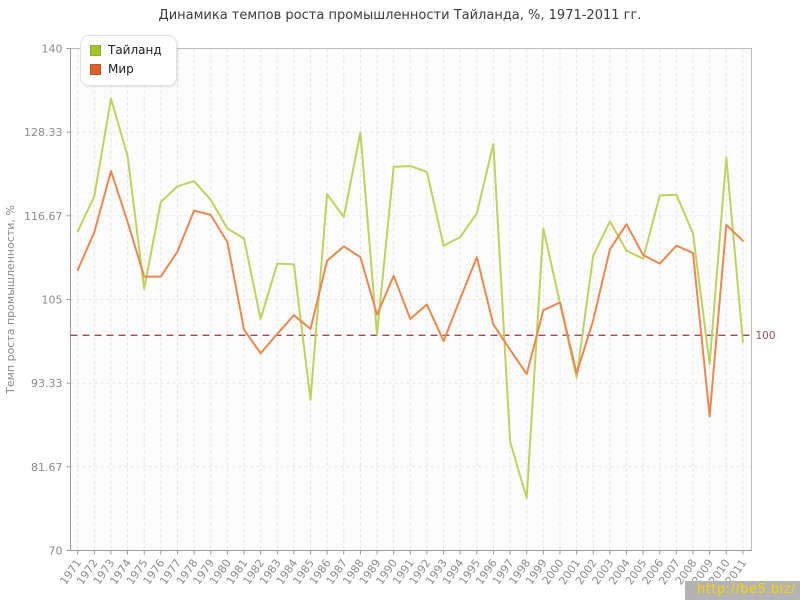 This screenshot has width=800, height=600. What do you see at coordinates (56, 551) in the screenshot?
I see `y-tick-label: 70` at bounding box center [56, 551].